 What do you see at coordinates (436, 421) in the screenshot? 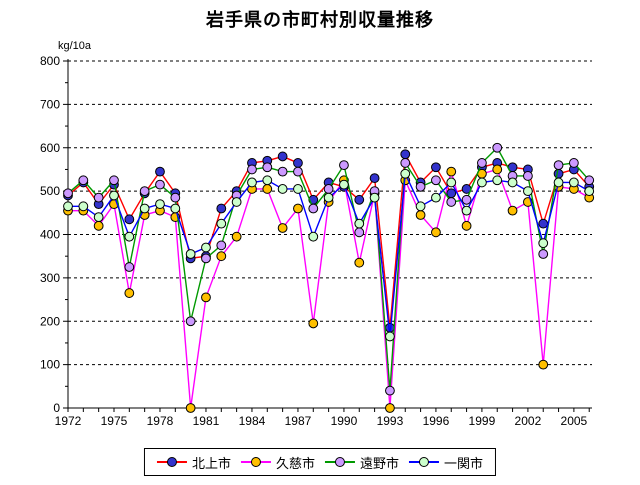
I see `x-tick-label: 1996` at bounding box center [436, 421].